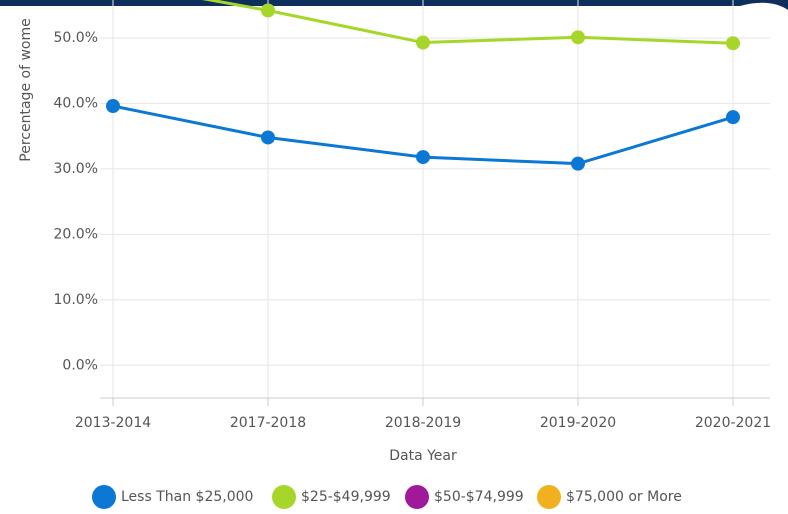 This screenshot has height=514, width=788. I want to click on y-tick-label: 30.0%, so click(76, 169).